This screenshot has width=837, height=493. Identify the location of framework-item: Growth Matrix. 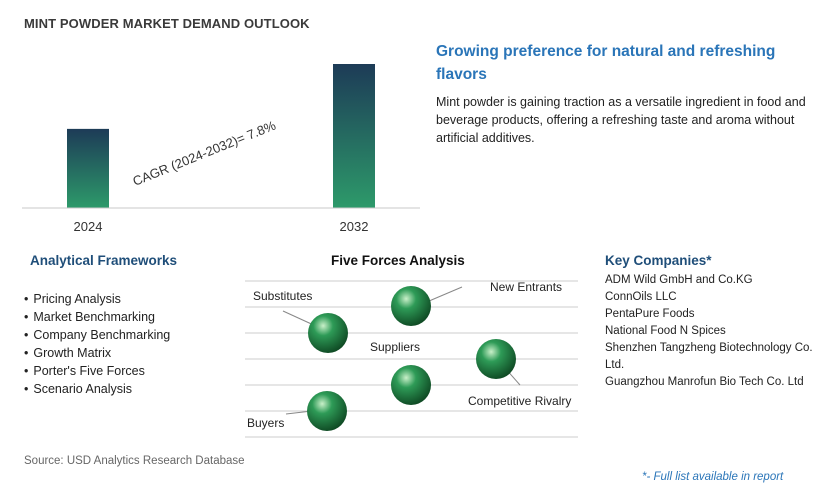
(97, 353).